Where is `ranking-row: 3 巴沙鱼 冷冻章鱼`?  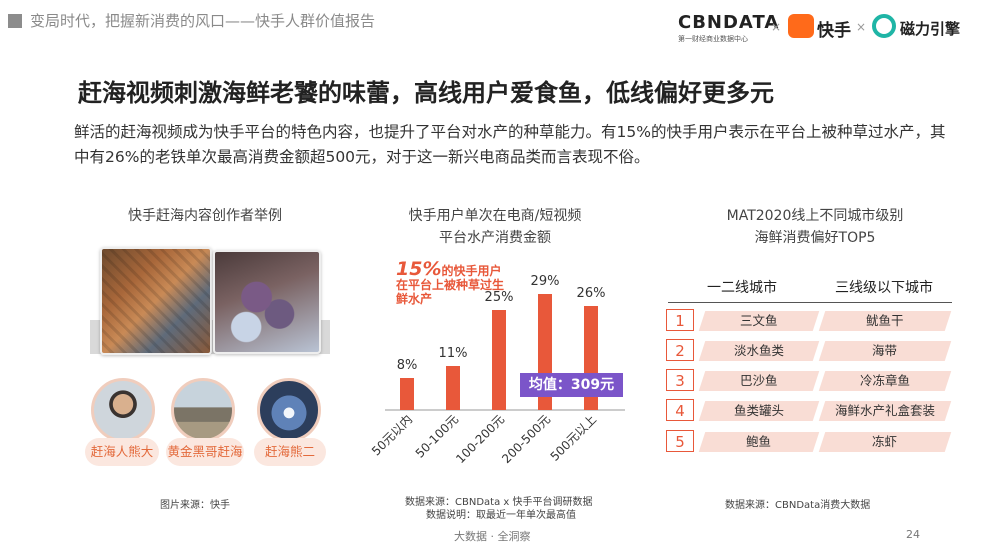 ranking-row: 3 巴沙鱼 冷冻章鱼 is located at coordinates (809, 380).